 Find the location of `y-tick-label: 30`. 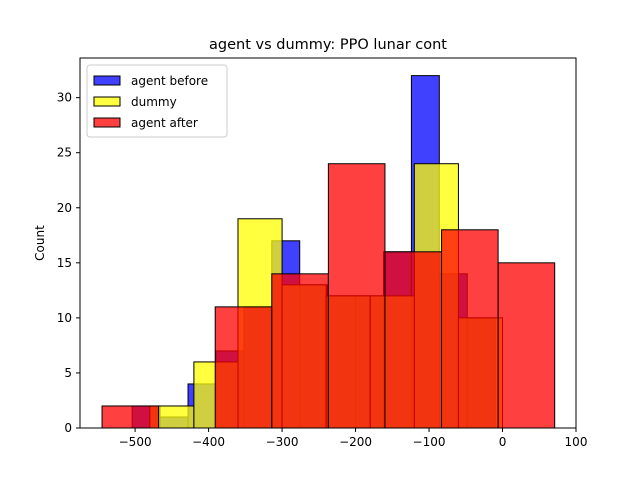

y-tick-label: 30 is located at coordinates (64, 98).